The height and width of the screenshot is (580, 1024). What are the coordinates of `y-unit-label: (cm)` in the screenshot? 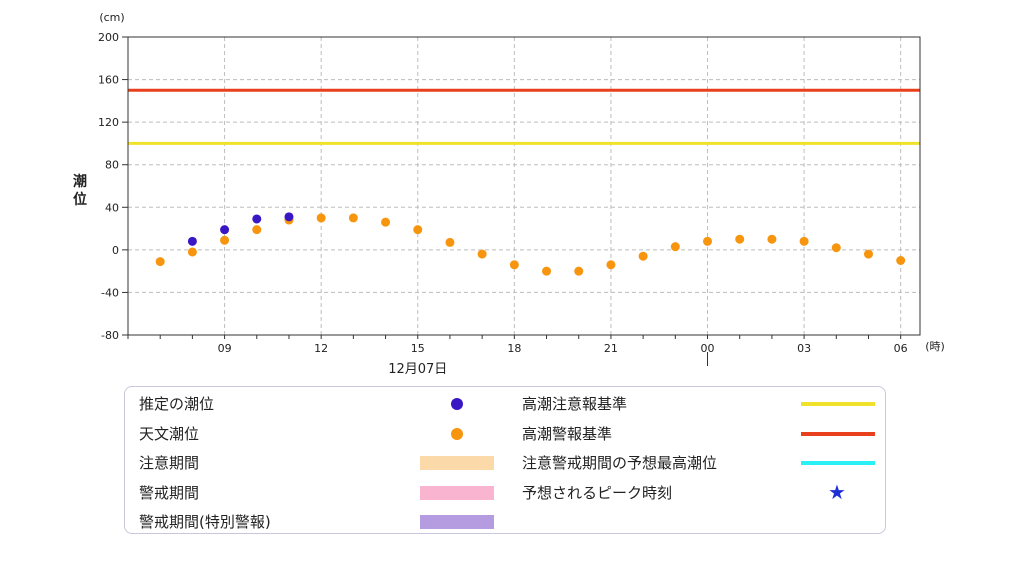 It's located at (111, 17).